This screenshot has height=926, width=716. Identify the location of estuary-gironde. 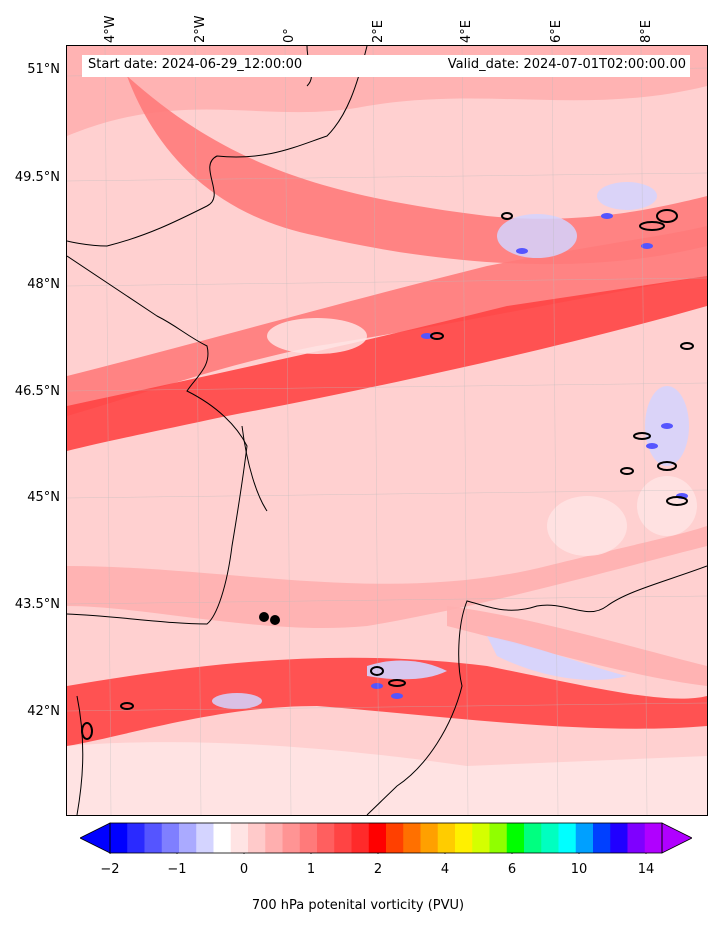
(254, 468).